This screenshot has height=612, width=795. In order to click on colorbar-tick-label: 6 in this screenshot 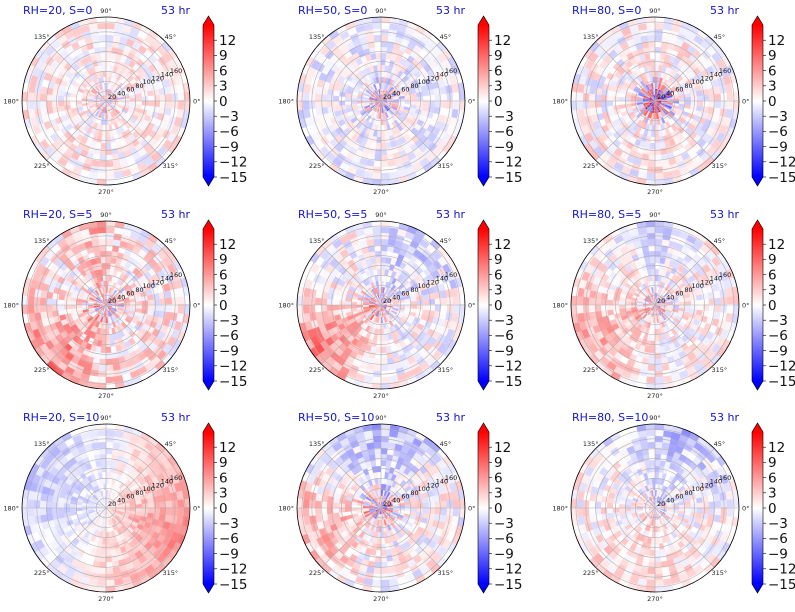, I will do `click(772, 71)`.